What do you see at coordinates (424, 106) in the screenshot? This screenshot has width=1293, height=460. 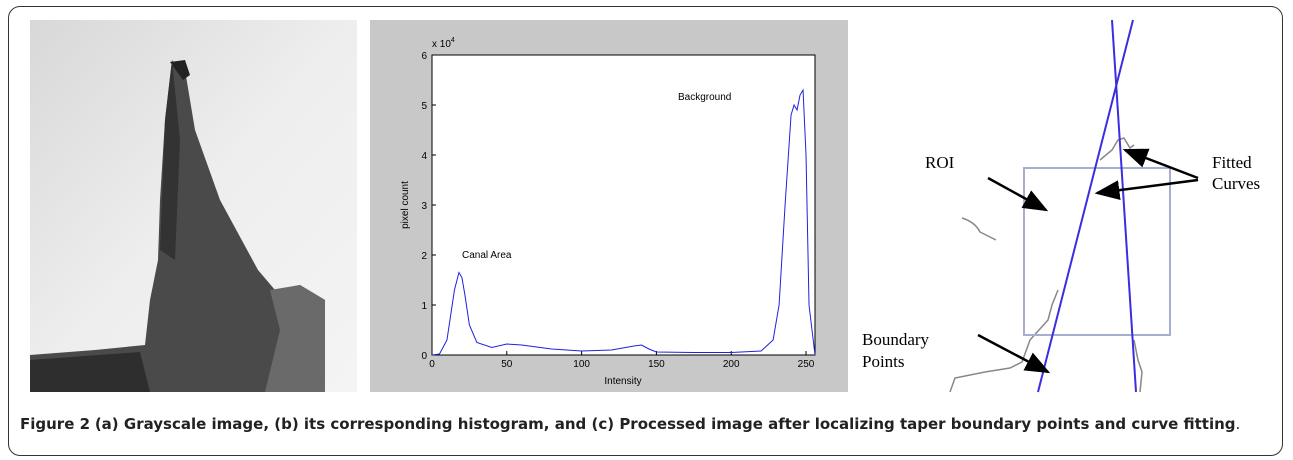 I see `y-tick-label: 5` at bounding box center [424, 106].